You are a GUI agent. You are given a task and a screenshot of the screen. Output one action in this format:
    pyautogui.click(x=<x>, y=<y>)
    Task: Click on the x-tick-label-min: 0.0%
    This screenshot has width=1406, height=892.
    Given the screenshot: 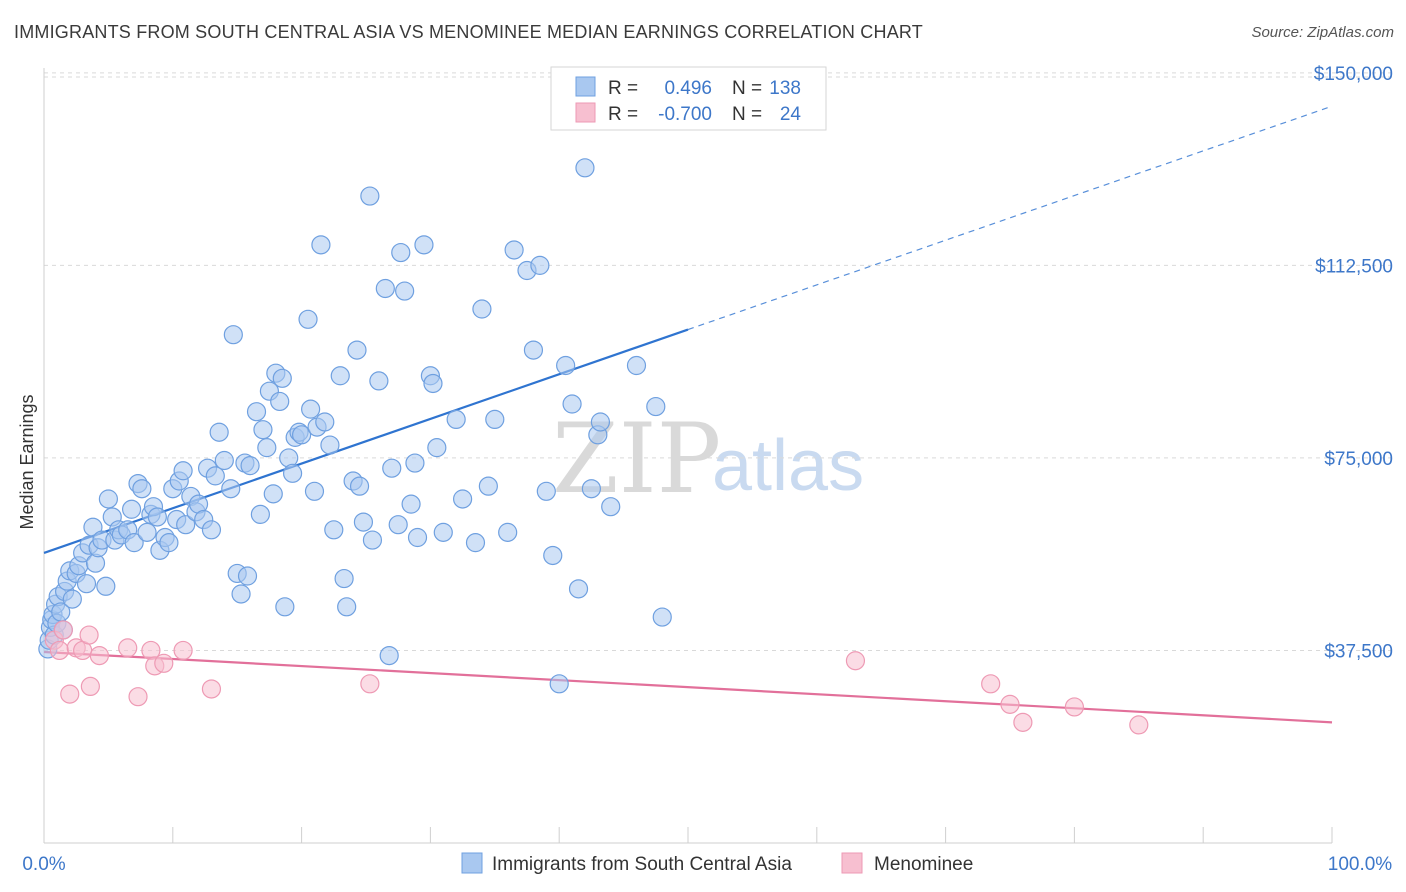 What is the action you would take?
    pyautogui.click(x=43, y=864)
    